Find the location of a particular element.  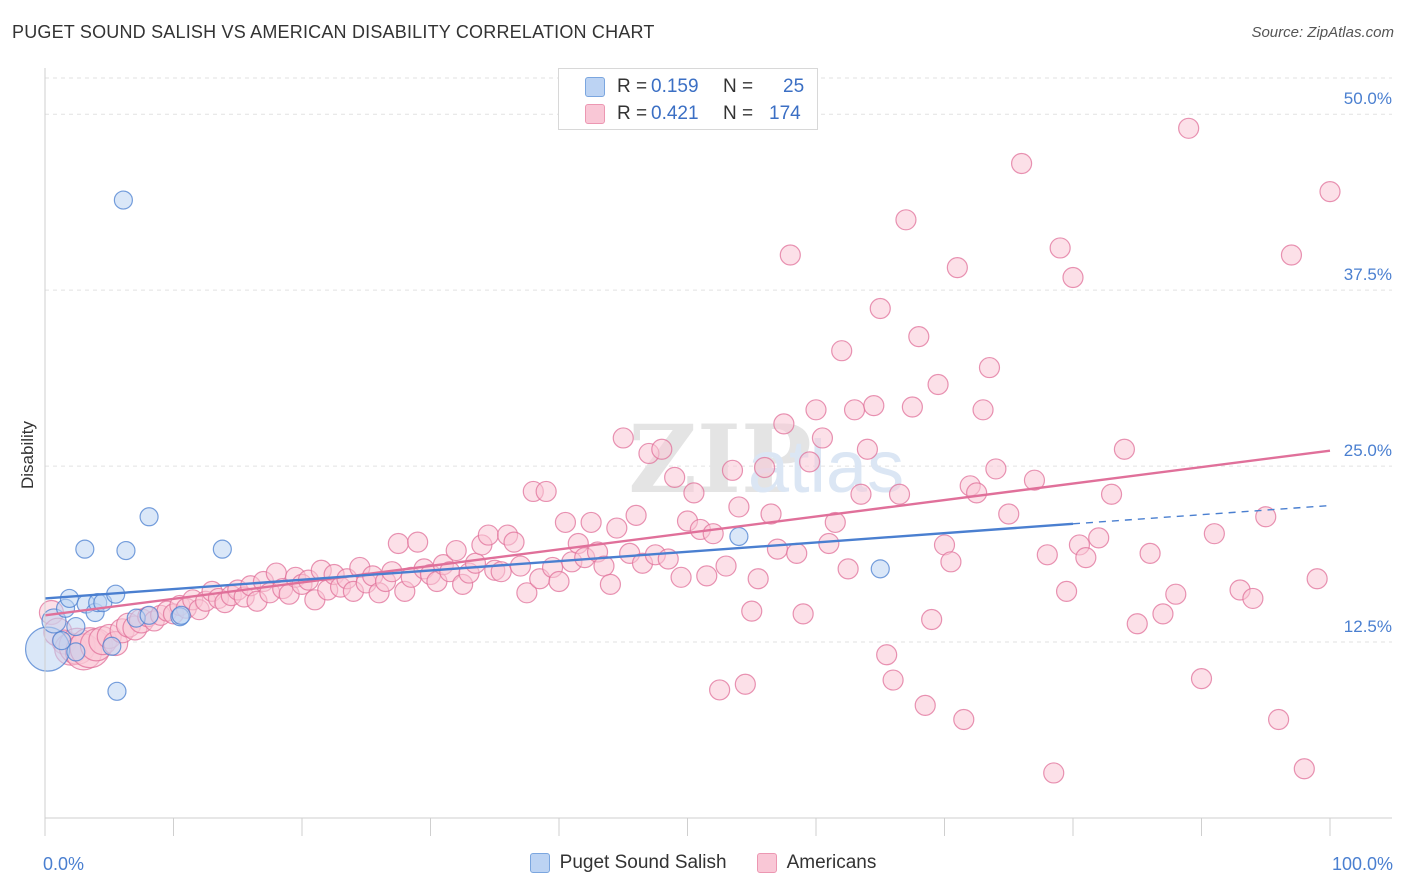

y-tick-label: 25.0% is located at coordinates (1368, 450).